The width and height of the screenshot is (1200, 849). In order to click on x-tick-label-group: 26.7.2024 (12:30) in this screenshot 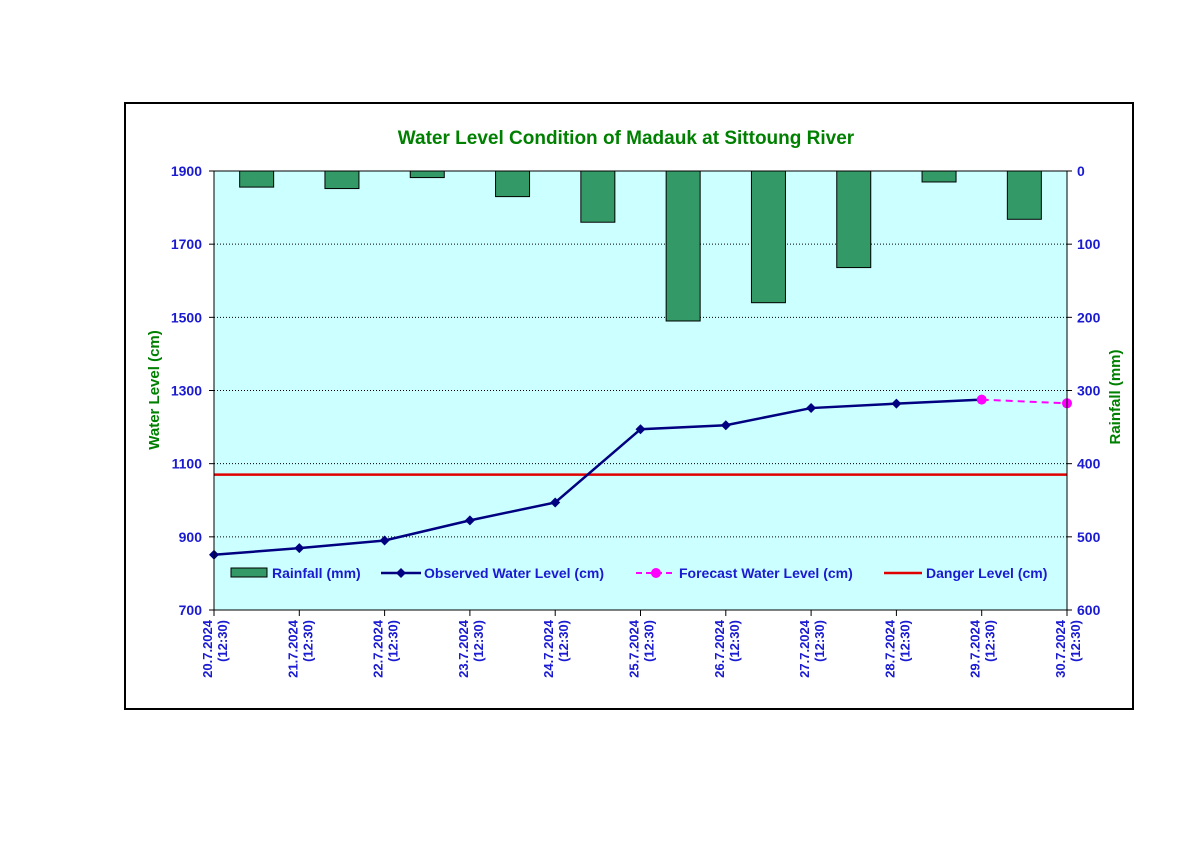, I will do `click(727, 648)`.